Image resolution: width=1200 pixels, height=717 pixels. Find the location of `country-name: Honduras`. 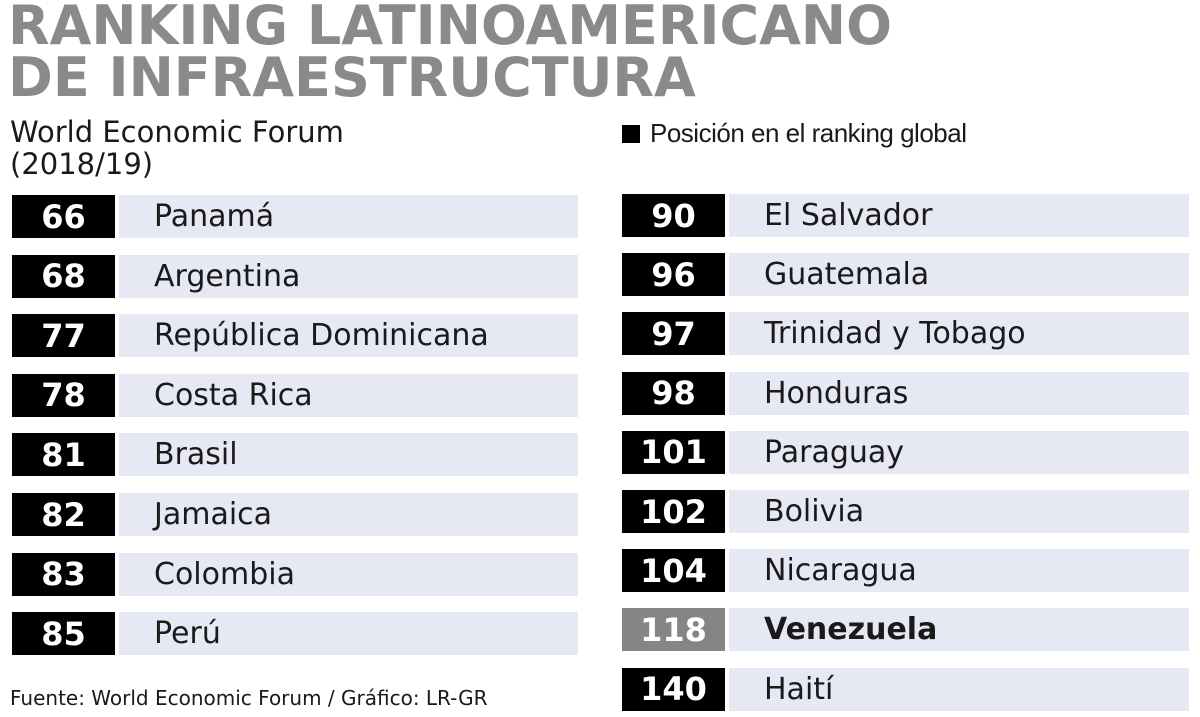

country-name: Honduras is located at coordinates (959, 393).